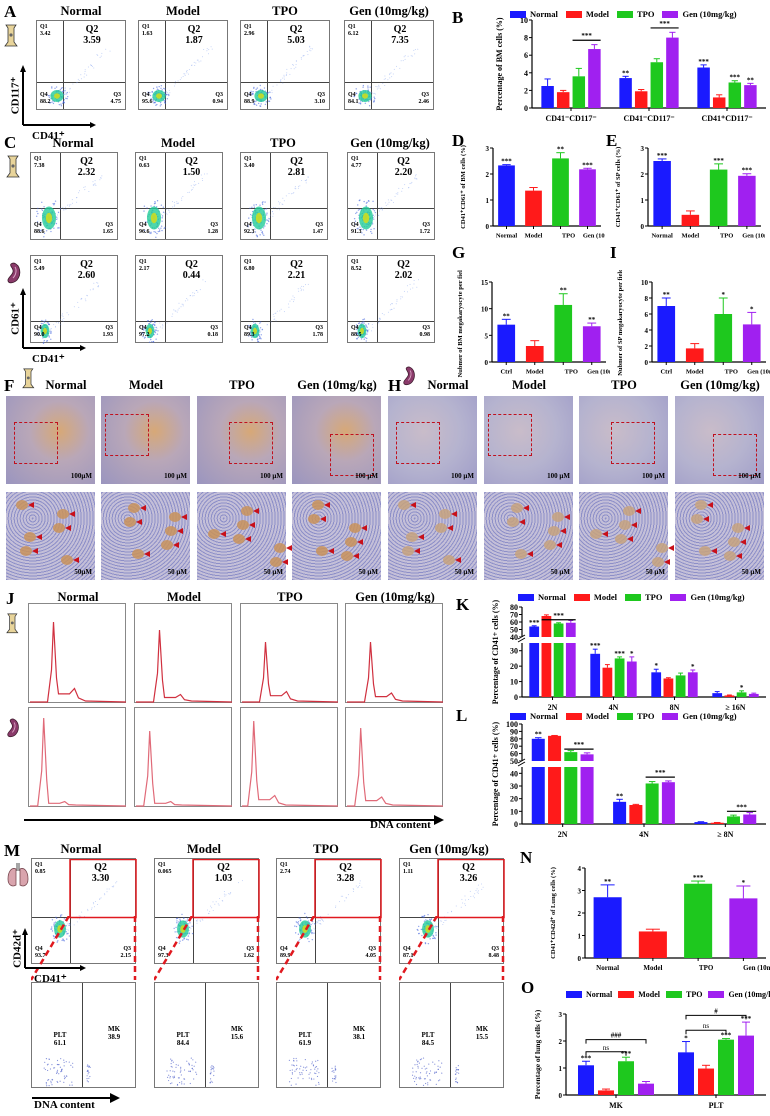 The height and width of the screenshot is (1116, 770). I want to click on svg-text: 90, so click(514, 731).